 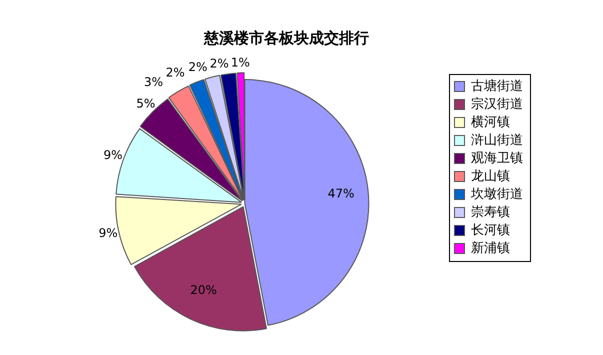 I want to click on legend-label: 观海卫镇, so click(x=497, y=158).